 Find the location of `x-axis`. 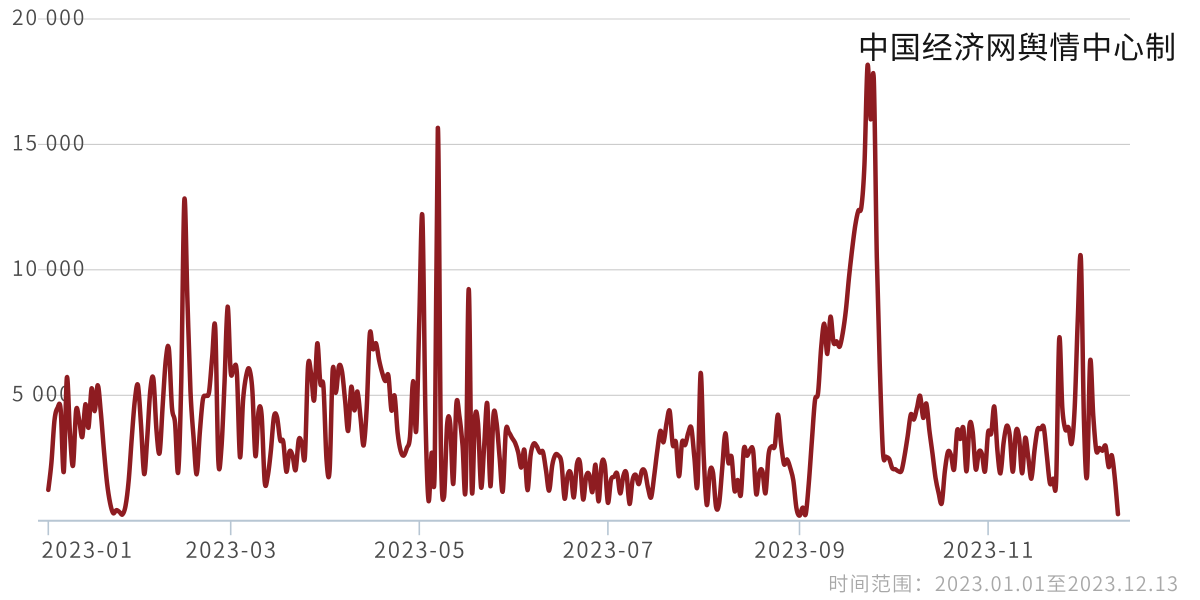

x-axis is located at coordinates (584, 539).